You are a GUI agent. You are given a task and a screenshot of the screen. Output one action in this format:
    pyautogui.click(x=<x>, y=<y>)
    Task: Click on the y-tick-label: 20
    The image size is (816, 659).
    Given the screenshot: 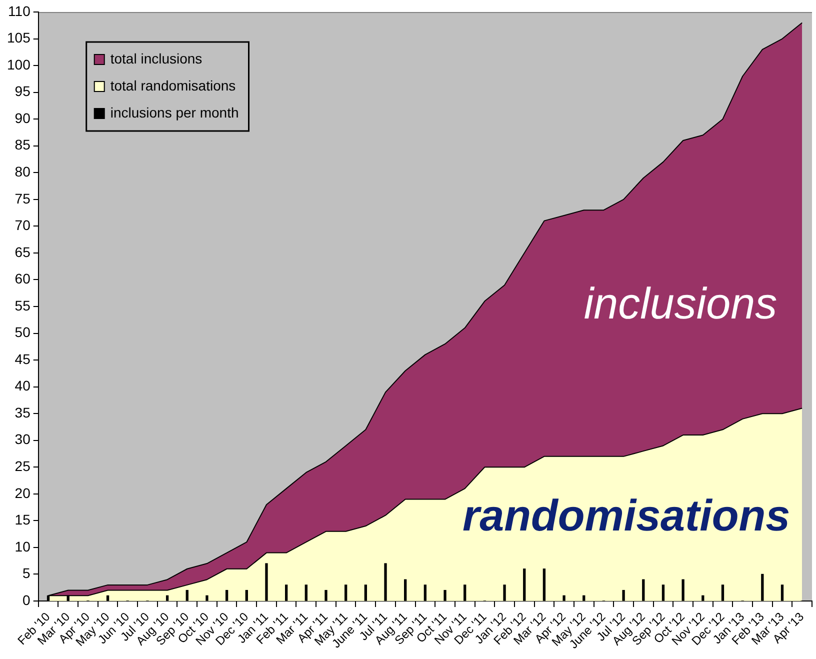 What is the action you would take?
    pyautogui.click(x=22, y=492)
    